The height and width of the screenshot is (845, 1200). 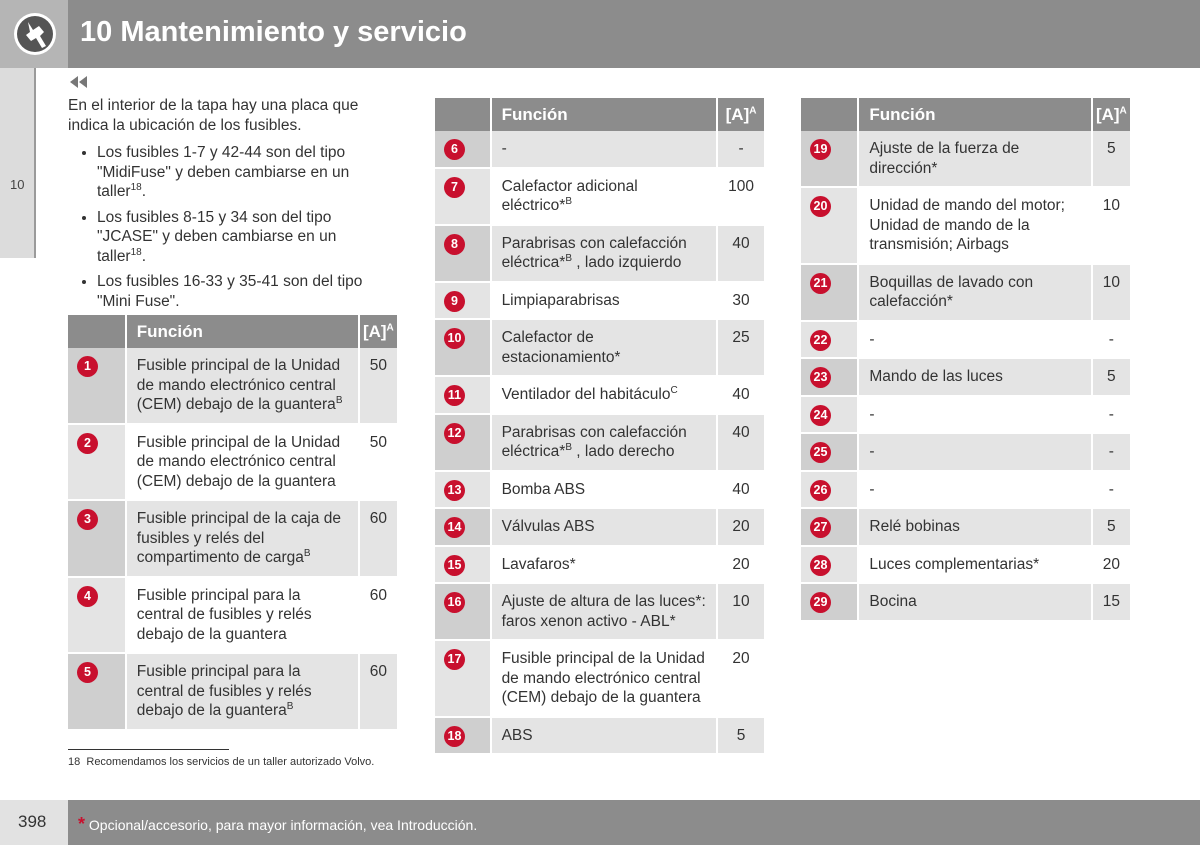 I want to click on text: Relé bobinas, so click(x=914, y=526).